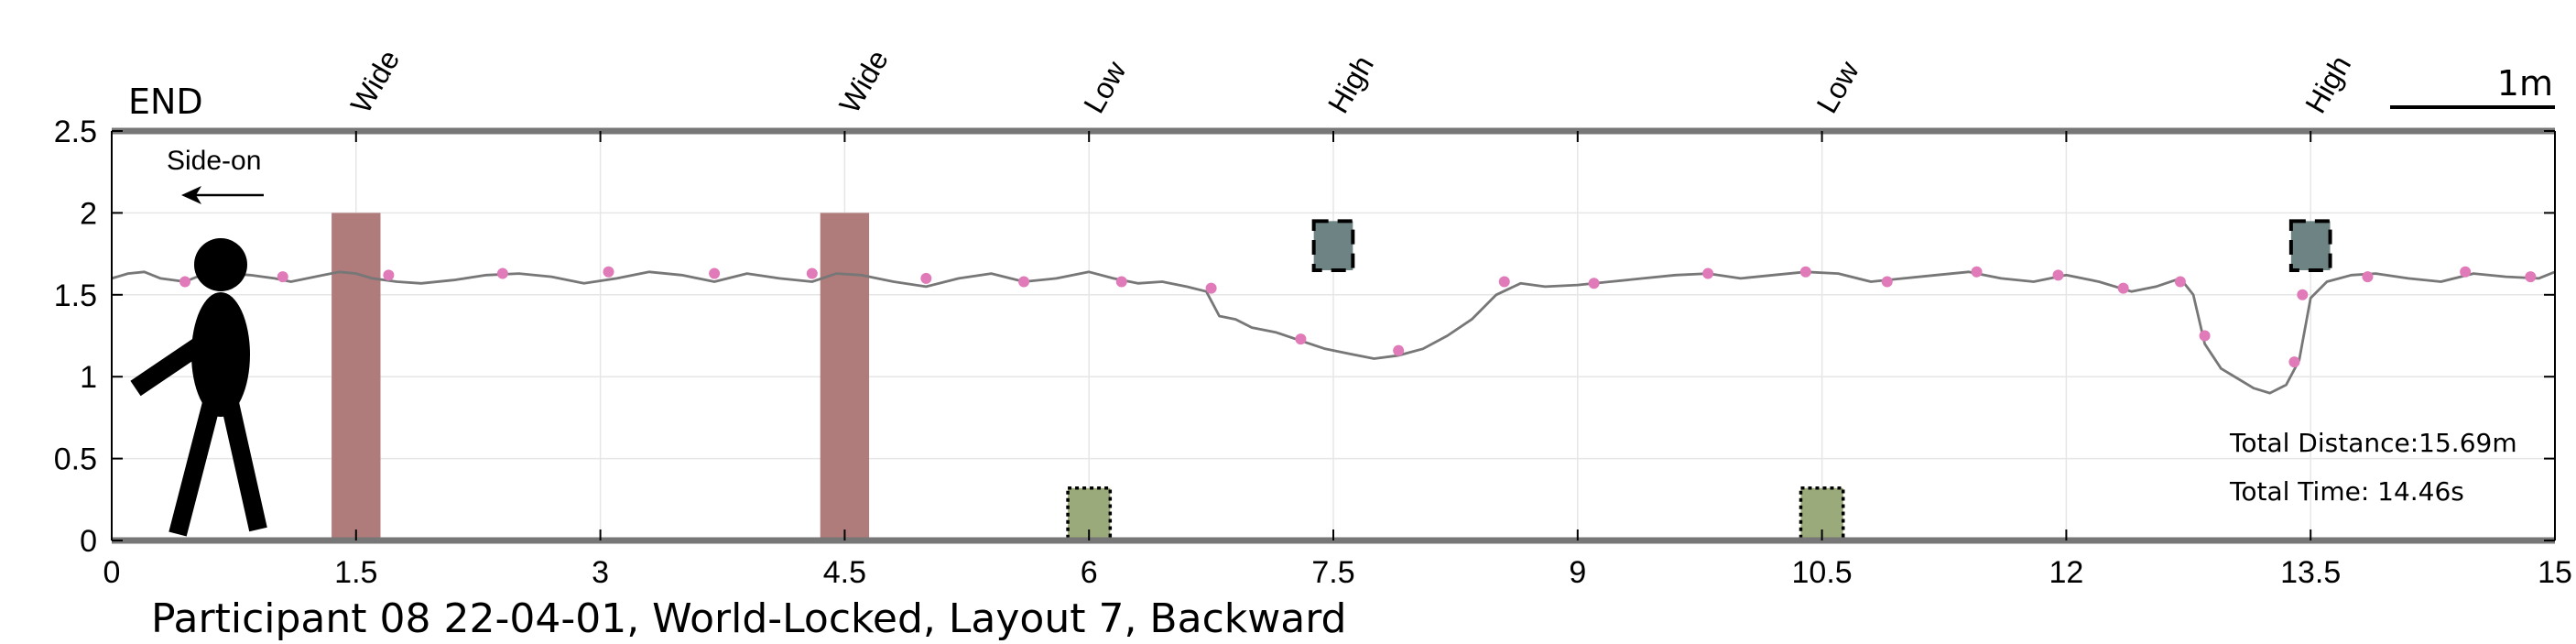  I want to click on x-tick-label-3: 4.5, so click(844, 573).